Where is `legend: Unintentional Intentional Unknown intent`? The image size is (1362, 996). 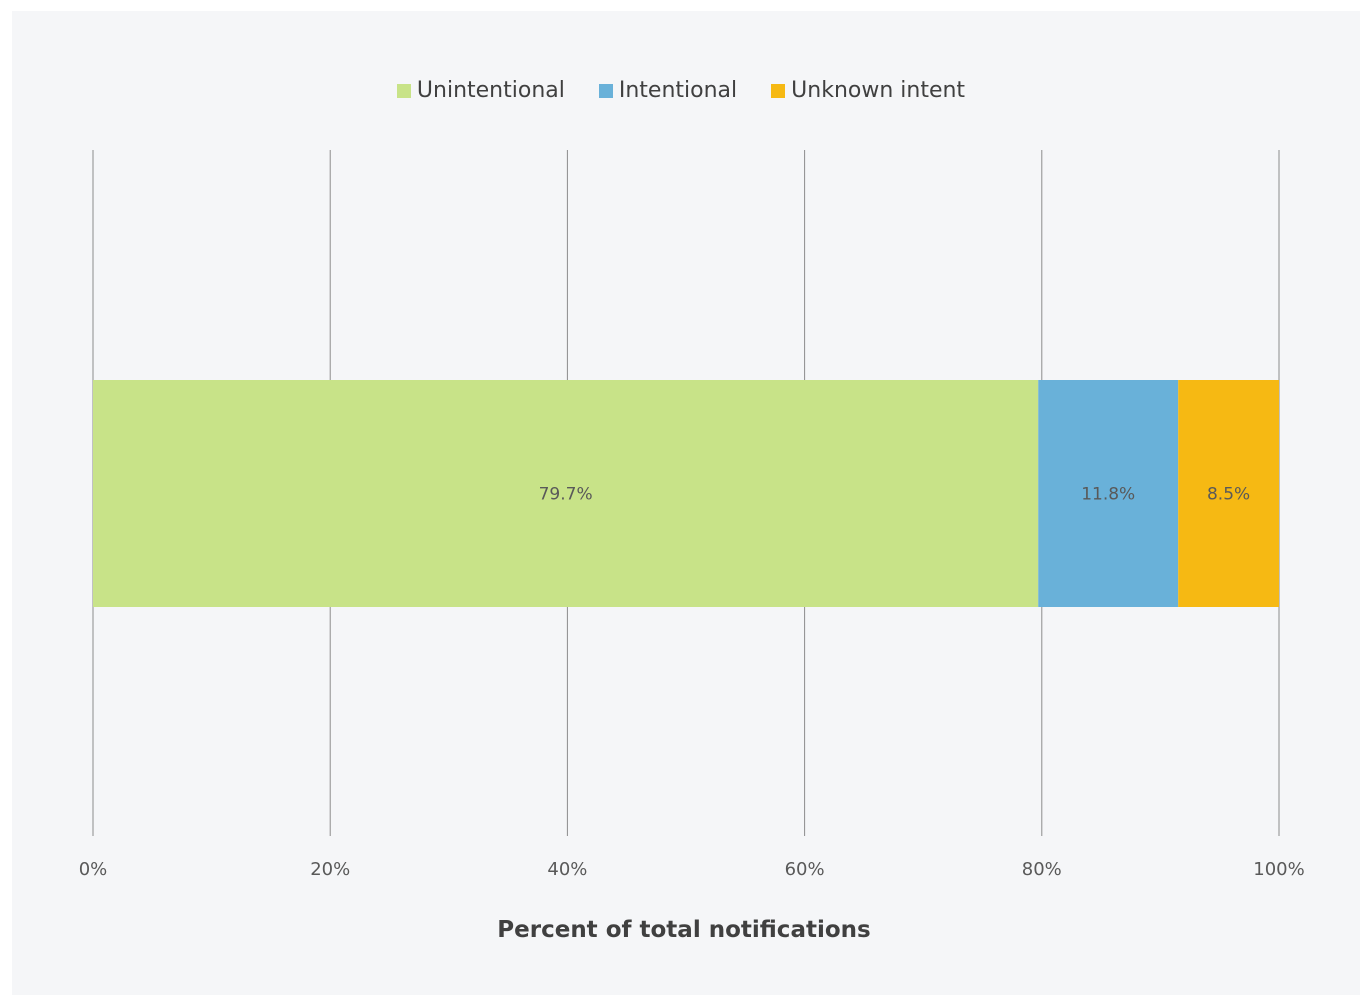
legend: Unintentional Intentional Unknown intent is located at coordinates (681, 90).